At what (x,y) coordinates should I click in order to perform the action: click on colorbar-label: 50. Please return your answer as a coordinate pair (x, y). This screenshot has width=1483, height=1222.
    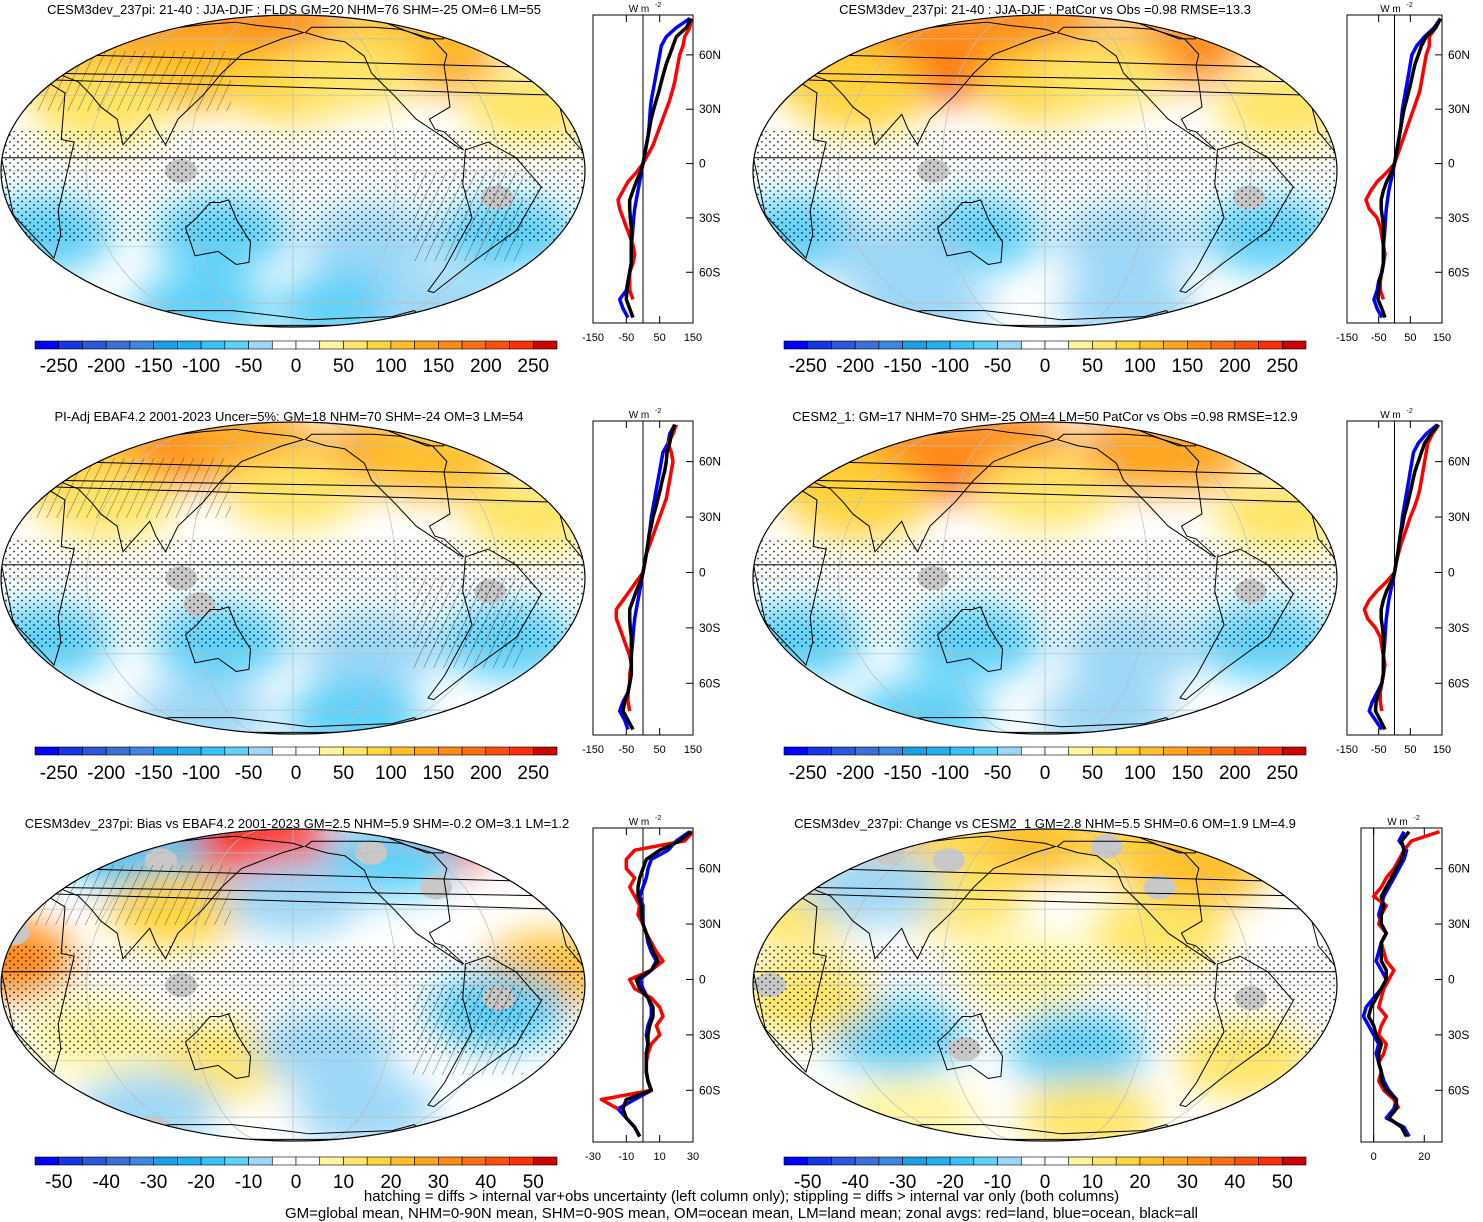
    Looking at the image, I should click on (1092, 366).